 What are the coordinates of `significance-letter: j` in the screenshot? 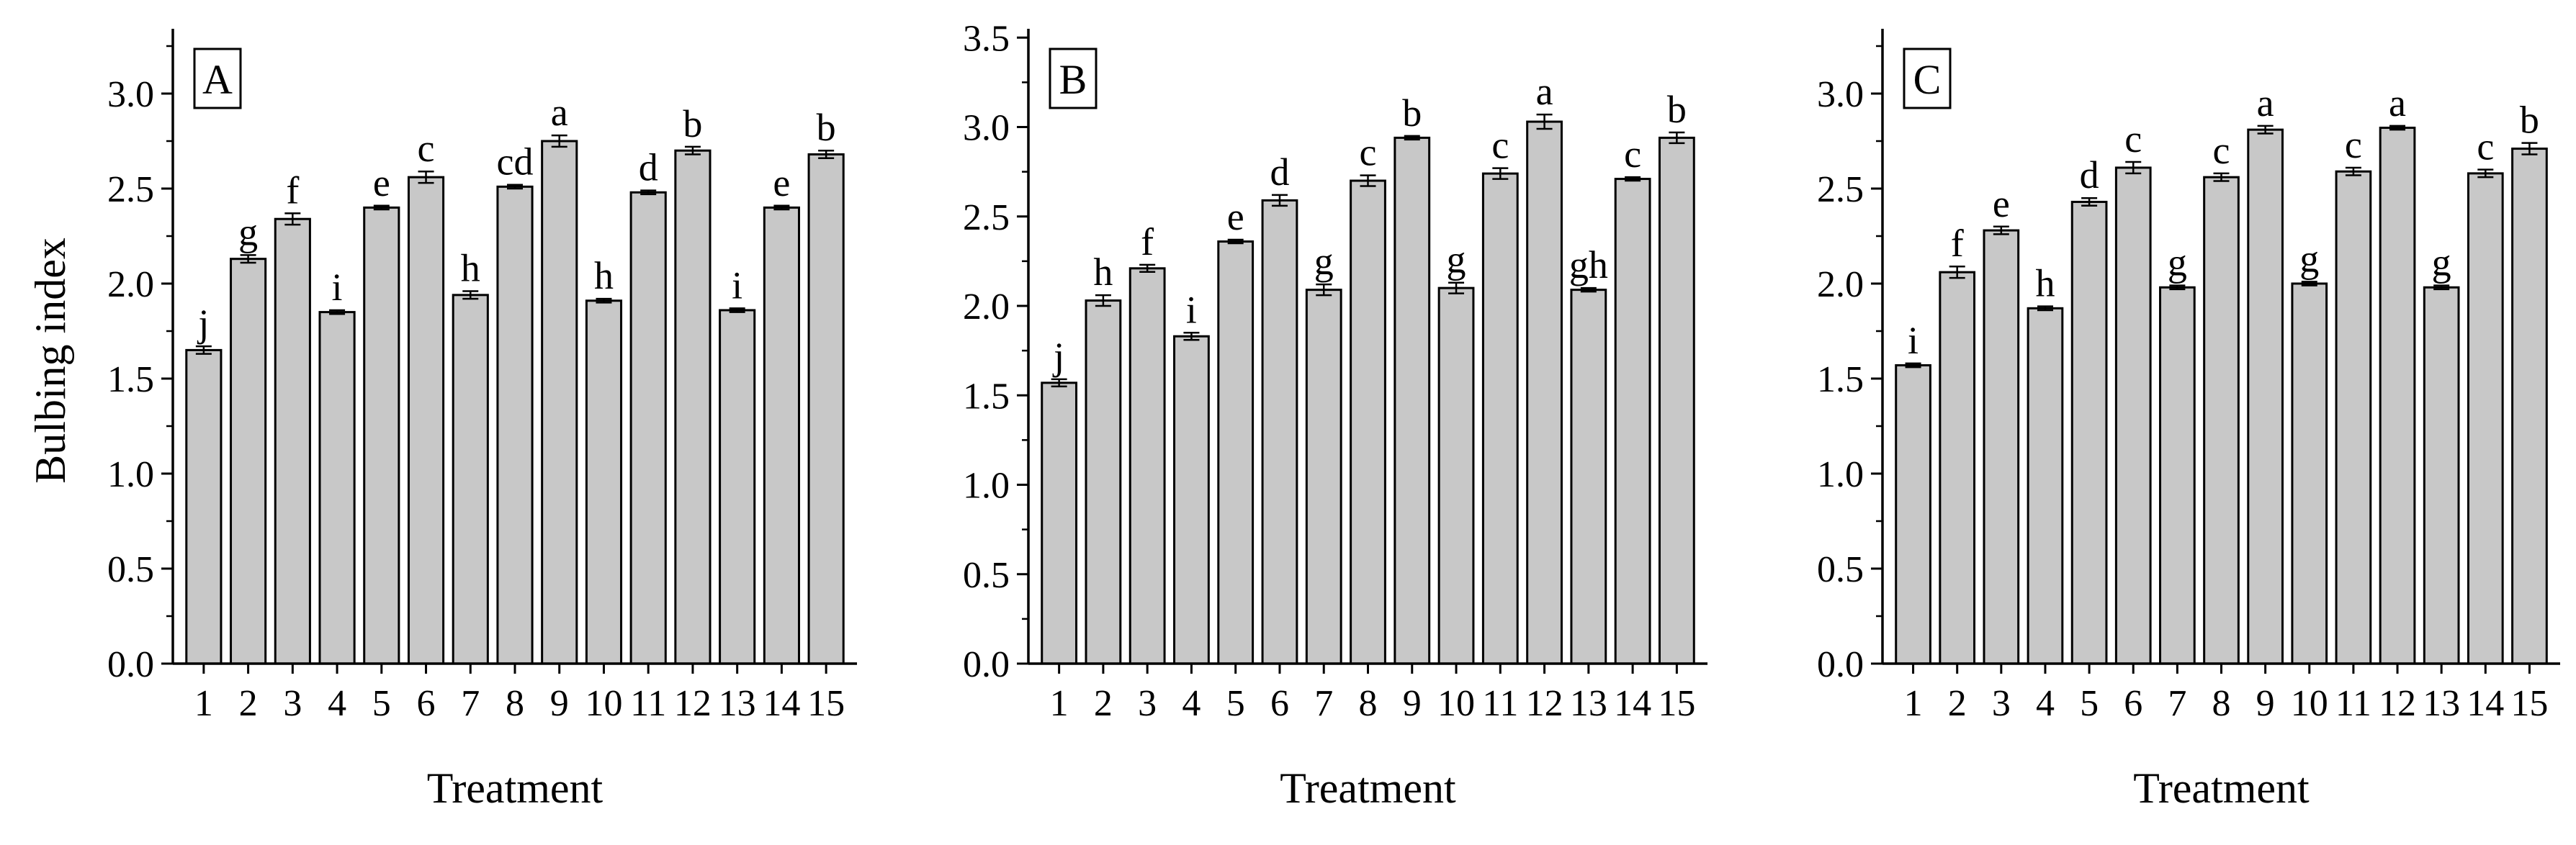 It's located at (203, 323).